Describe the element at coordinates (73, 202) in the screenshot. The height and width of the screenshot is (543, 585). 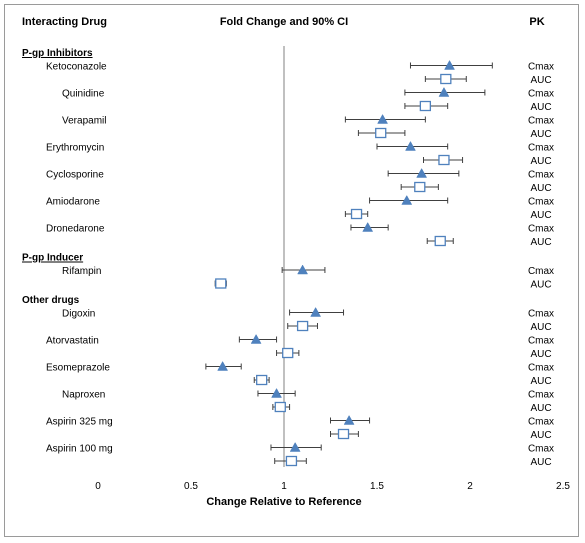
I see `drug-label: Amiodarone` at that location.